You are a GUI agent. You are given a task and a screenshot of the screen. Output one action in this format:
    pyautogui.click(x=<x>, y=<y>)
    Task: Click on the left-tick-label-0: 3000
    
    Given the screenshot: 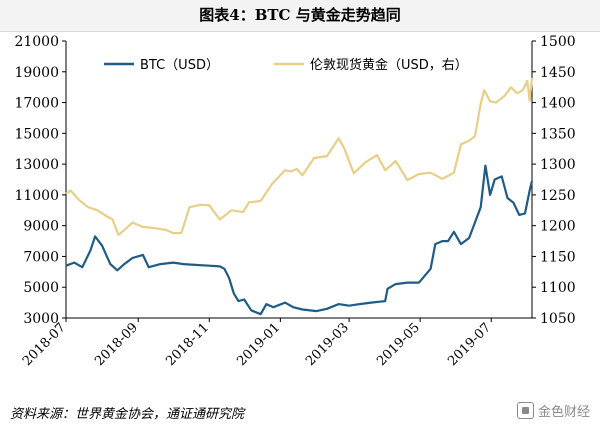 What is the action you would take?
    pyautogui.click(x=41, y=319)
    